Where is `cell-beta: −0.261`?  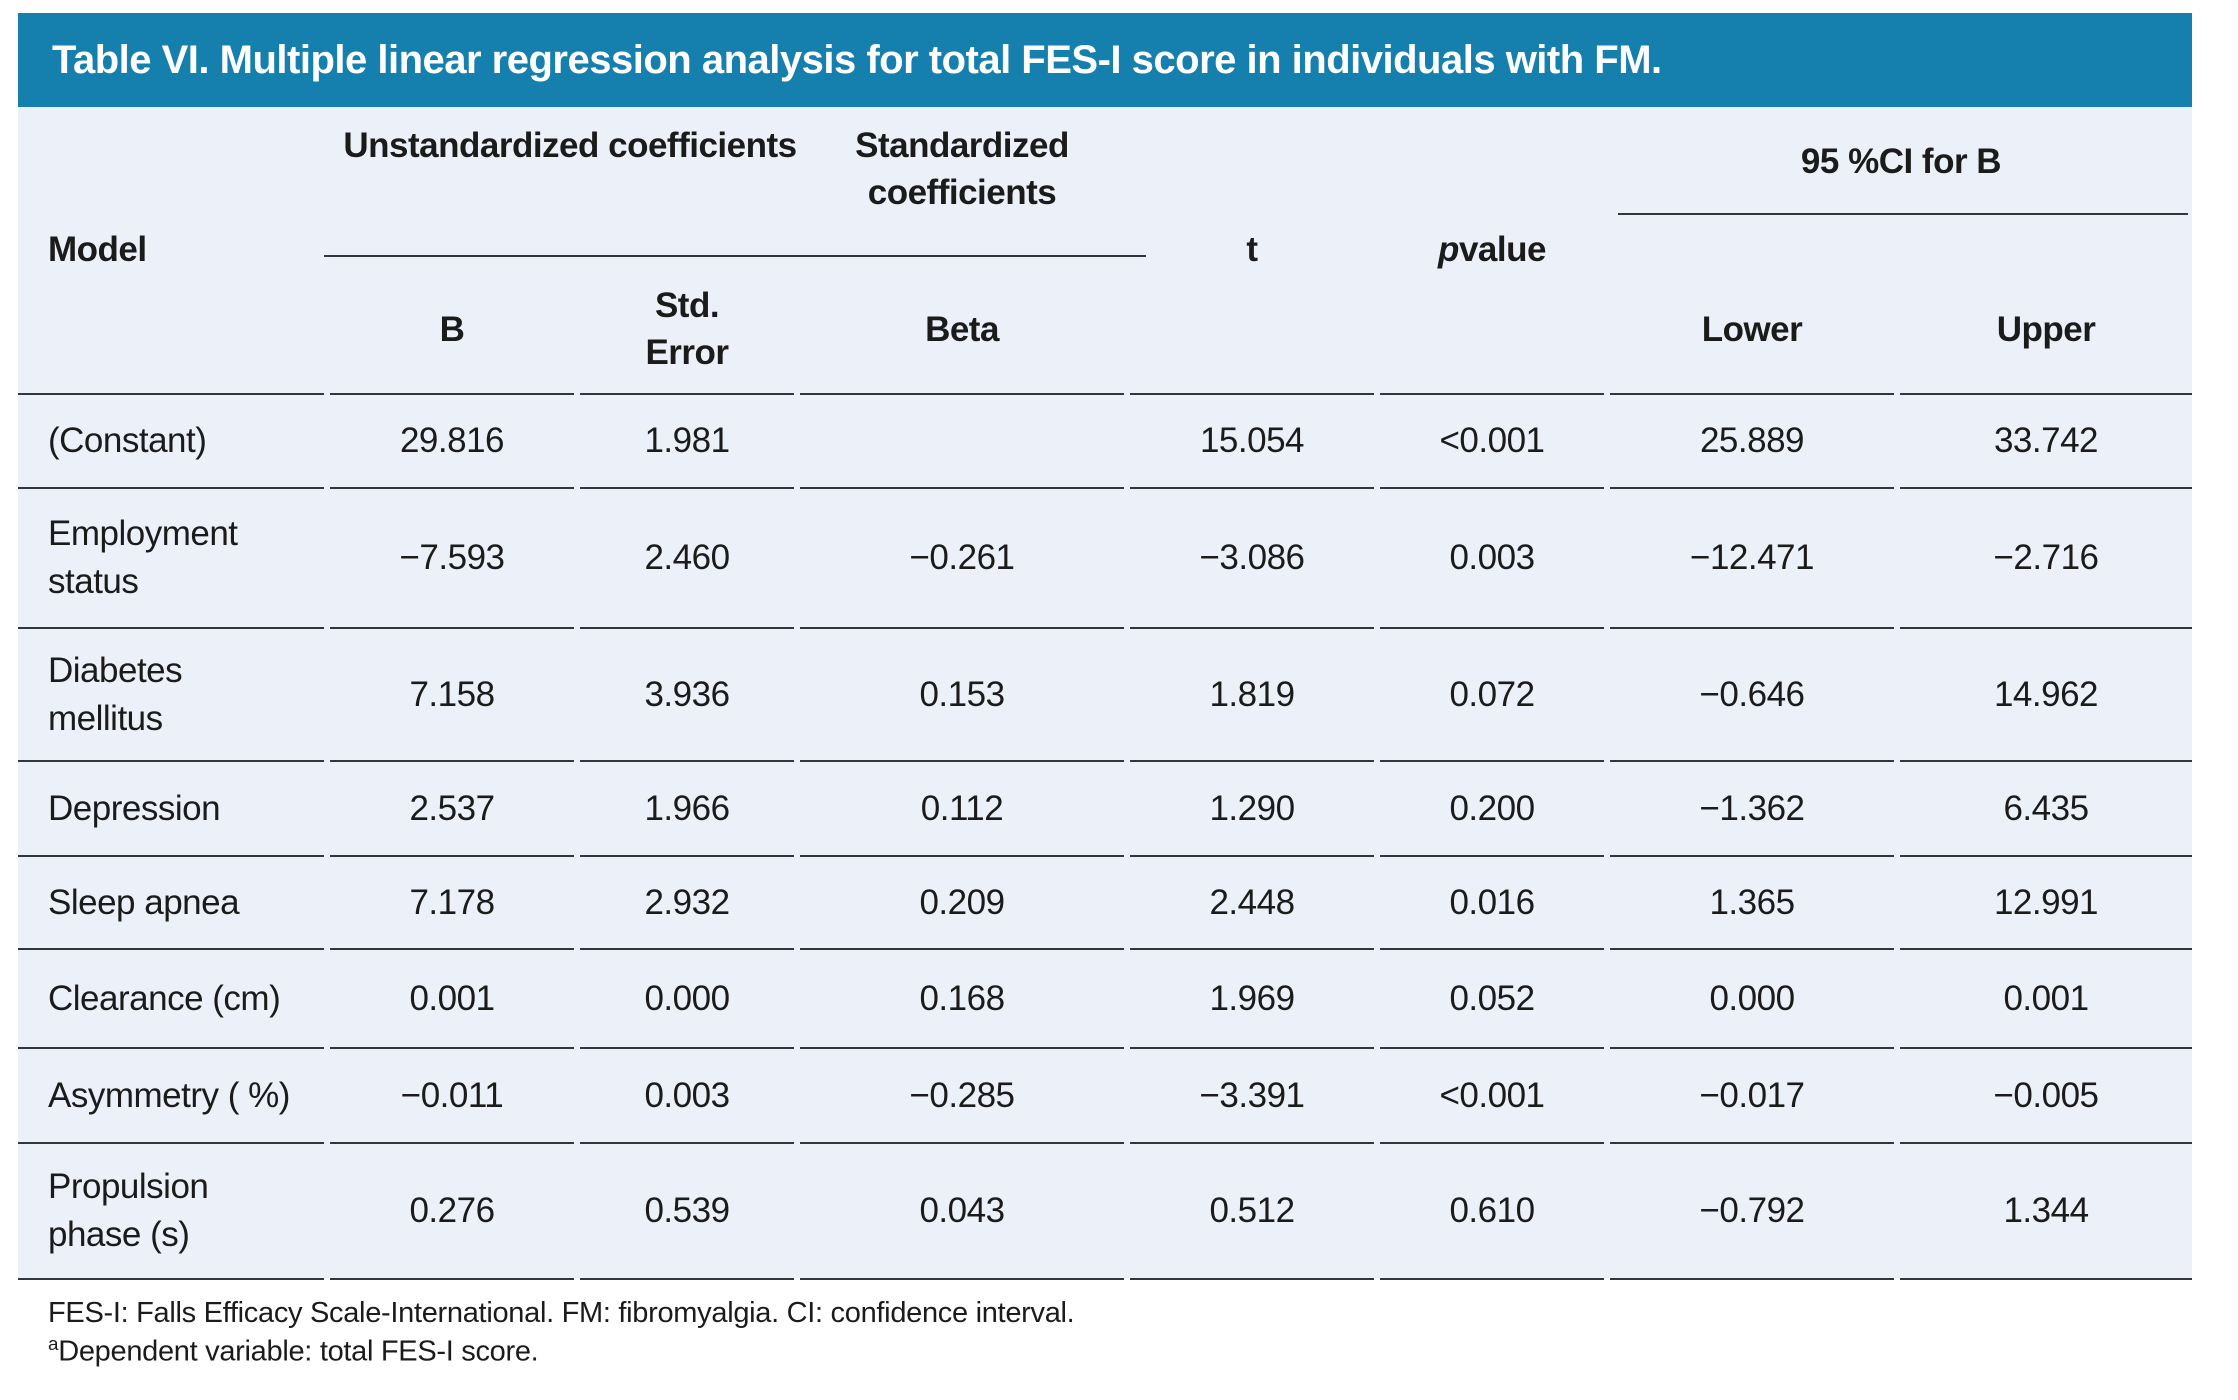 cell-beta: −0.261 is located at coordinates (962, 557).